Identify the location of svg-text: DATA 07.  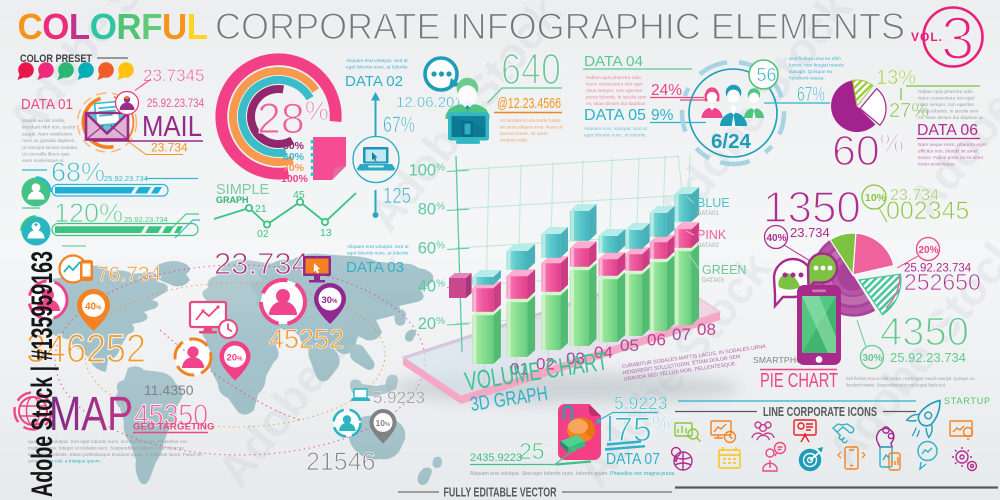
(633, 459).